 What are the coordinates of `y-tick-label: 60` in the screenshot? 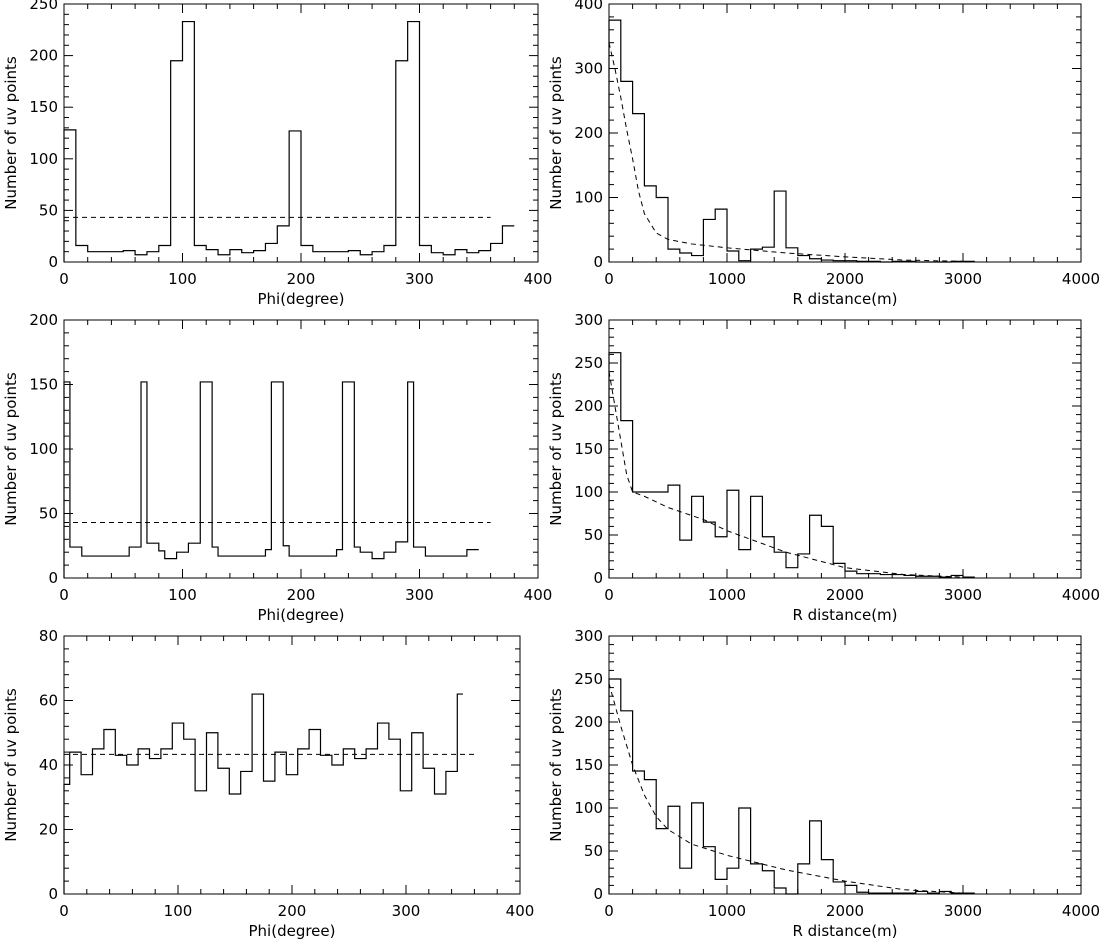 It's located at (48, 701).